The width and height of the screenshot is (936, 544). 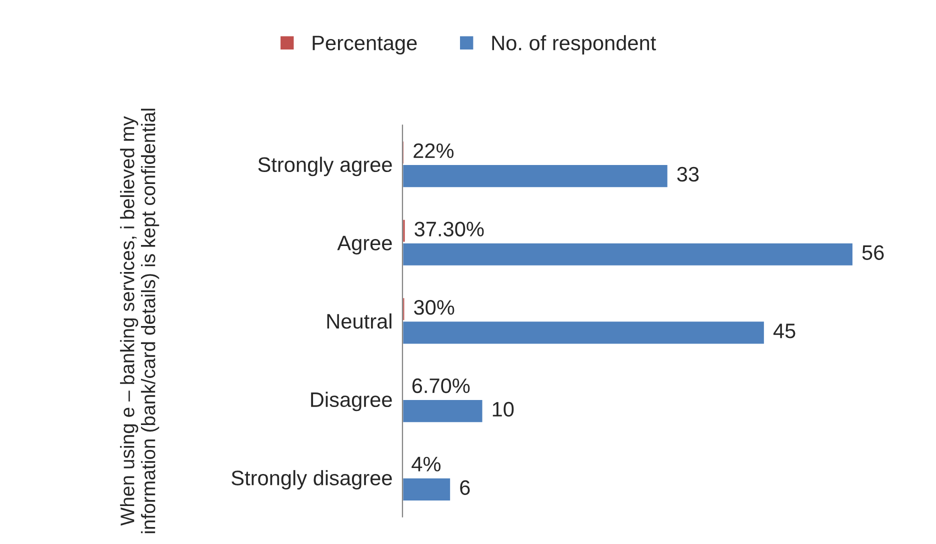 I want to click on data-label: 6.70%, so click(x=441, y=386).